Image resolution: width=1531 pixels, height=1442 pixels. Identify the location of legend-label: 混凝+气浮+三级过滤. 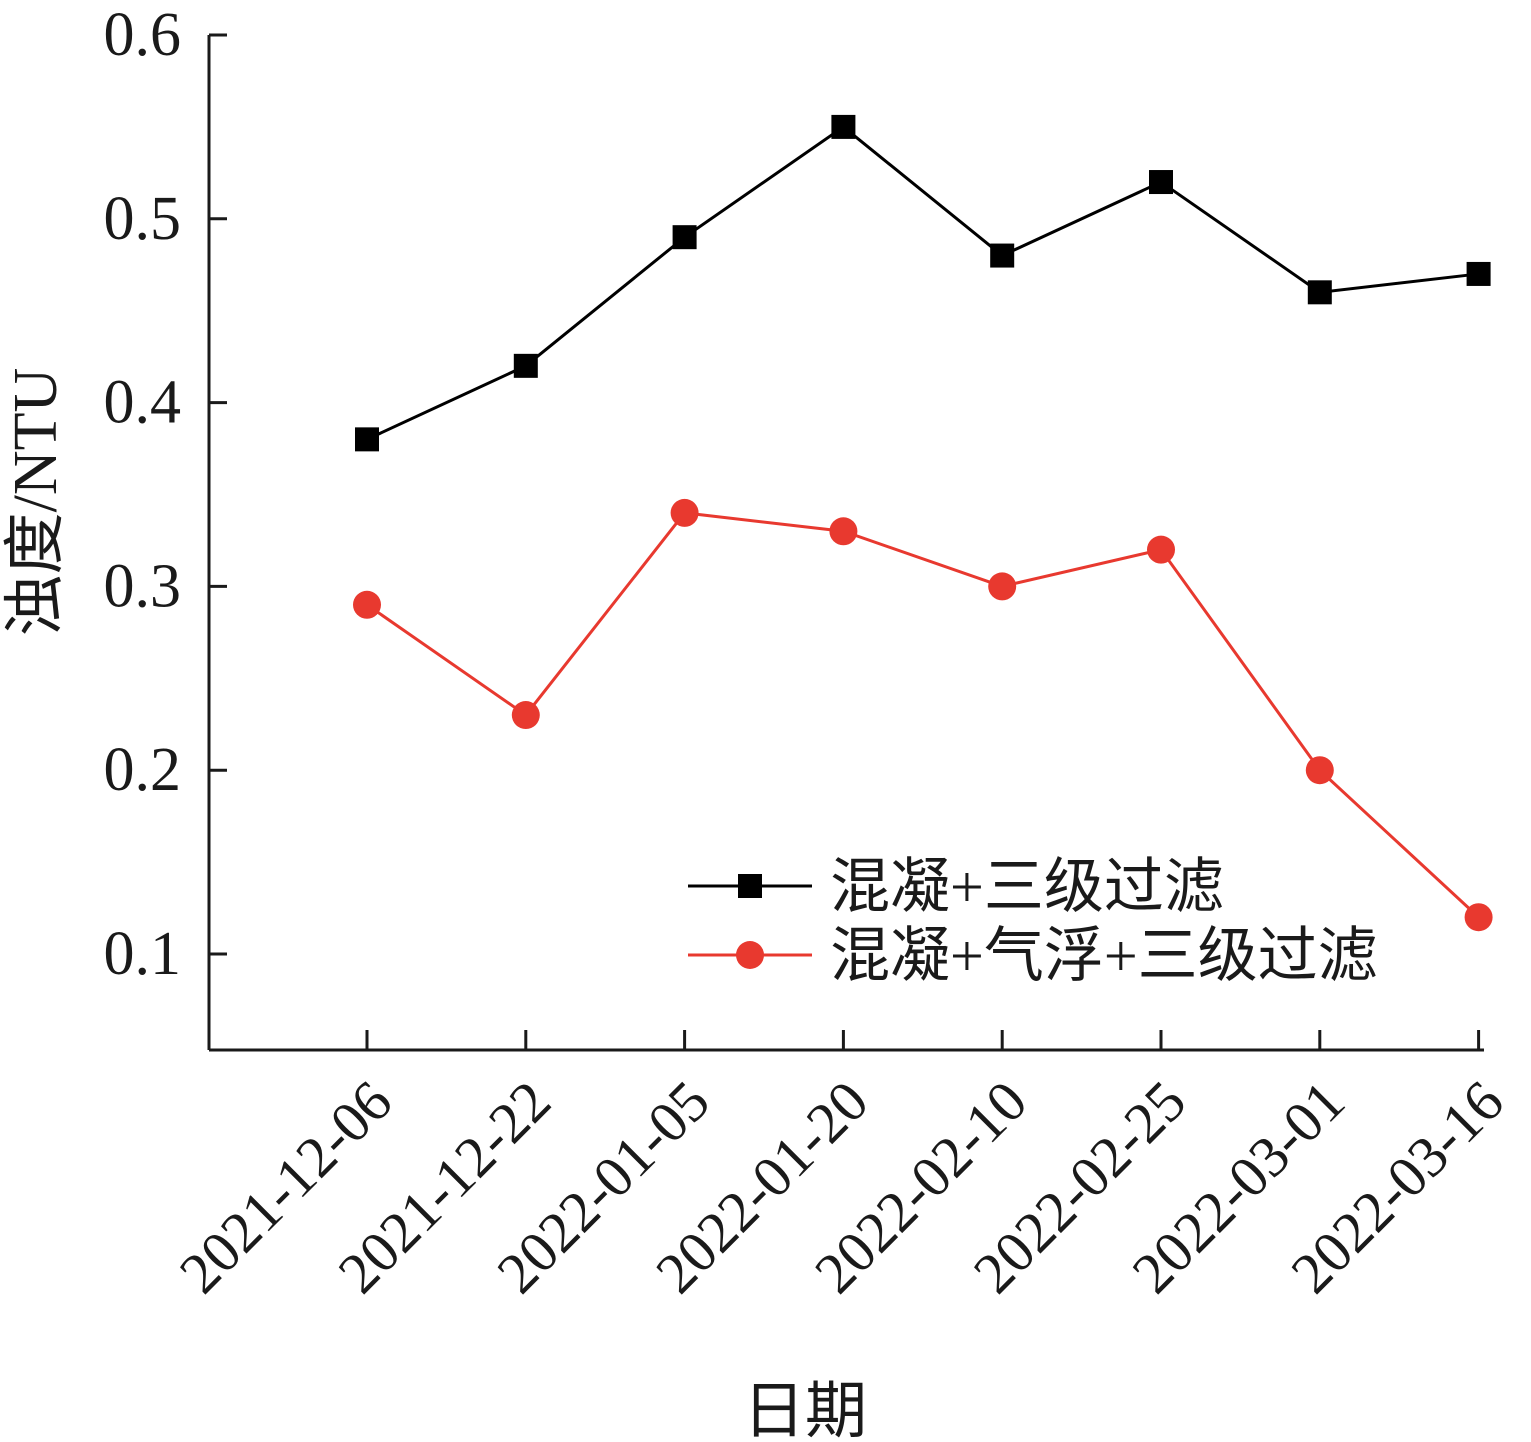
(1104, 956).